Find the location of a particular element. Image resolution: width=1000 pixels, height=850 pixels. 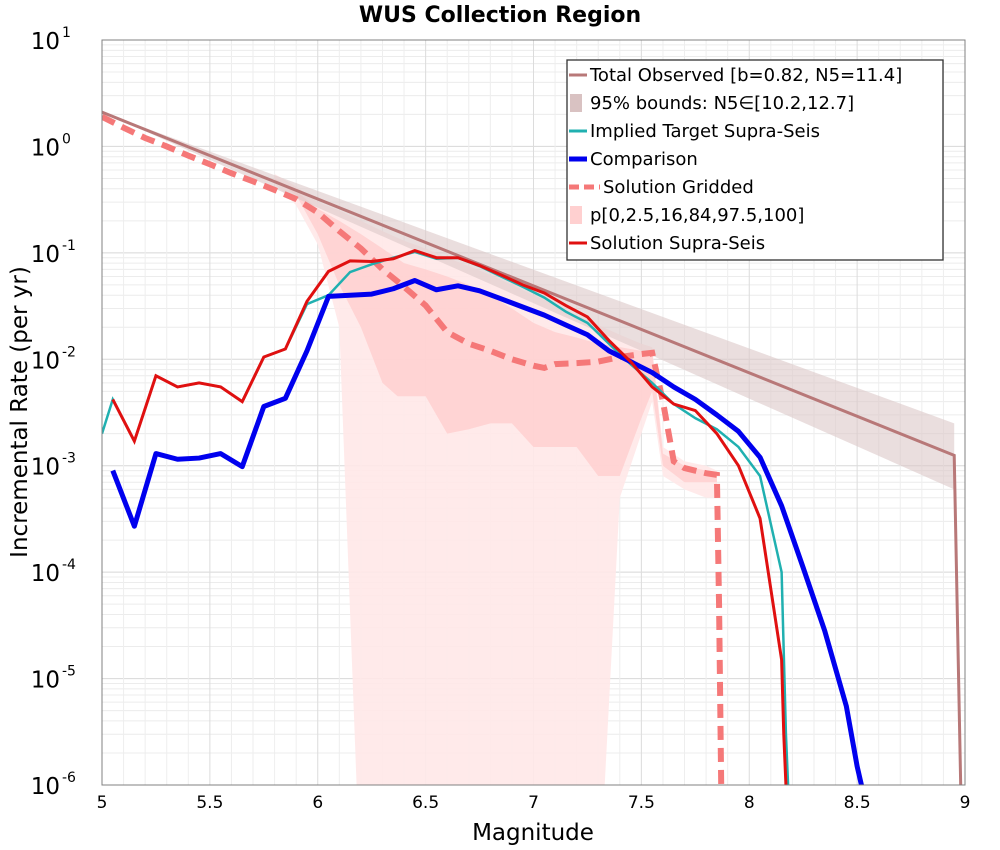

y-tick-exponent: -2 is located at coordinates (69, 352).